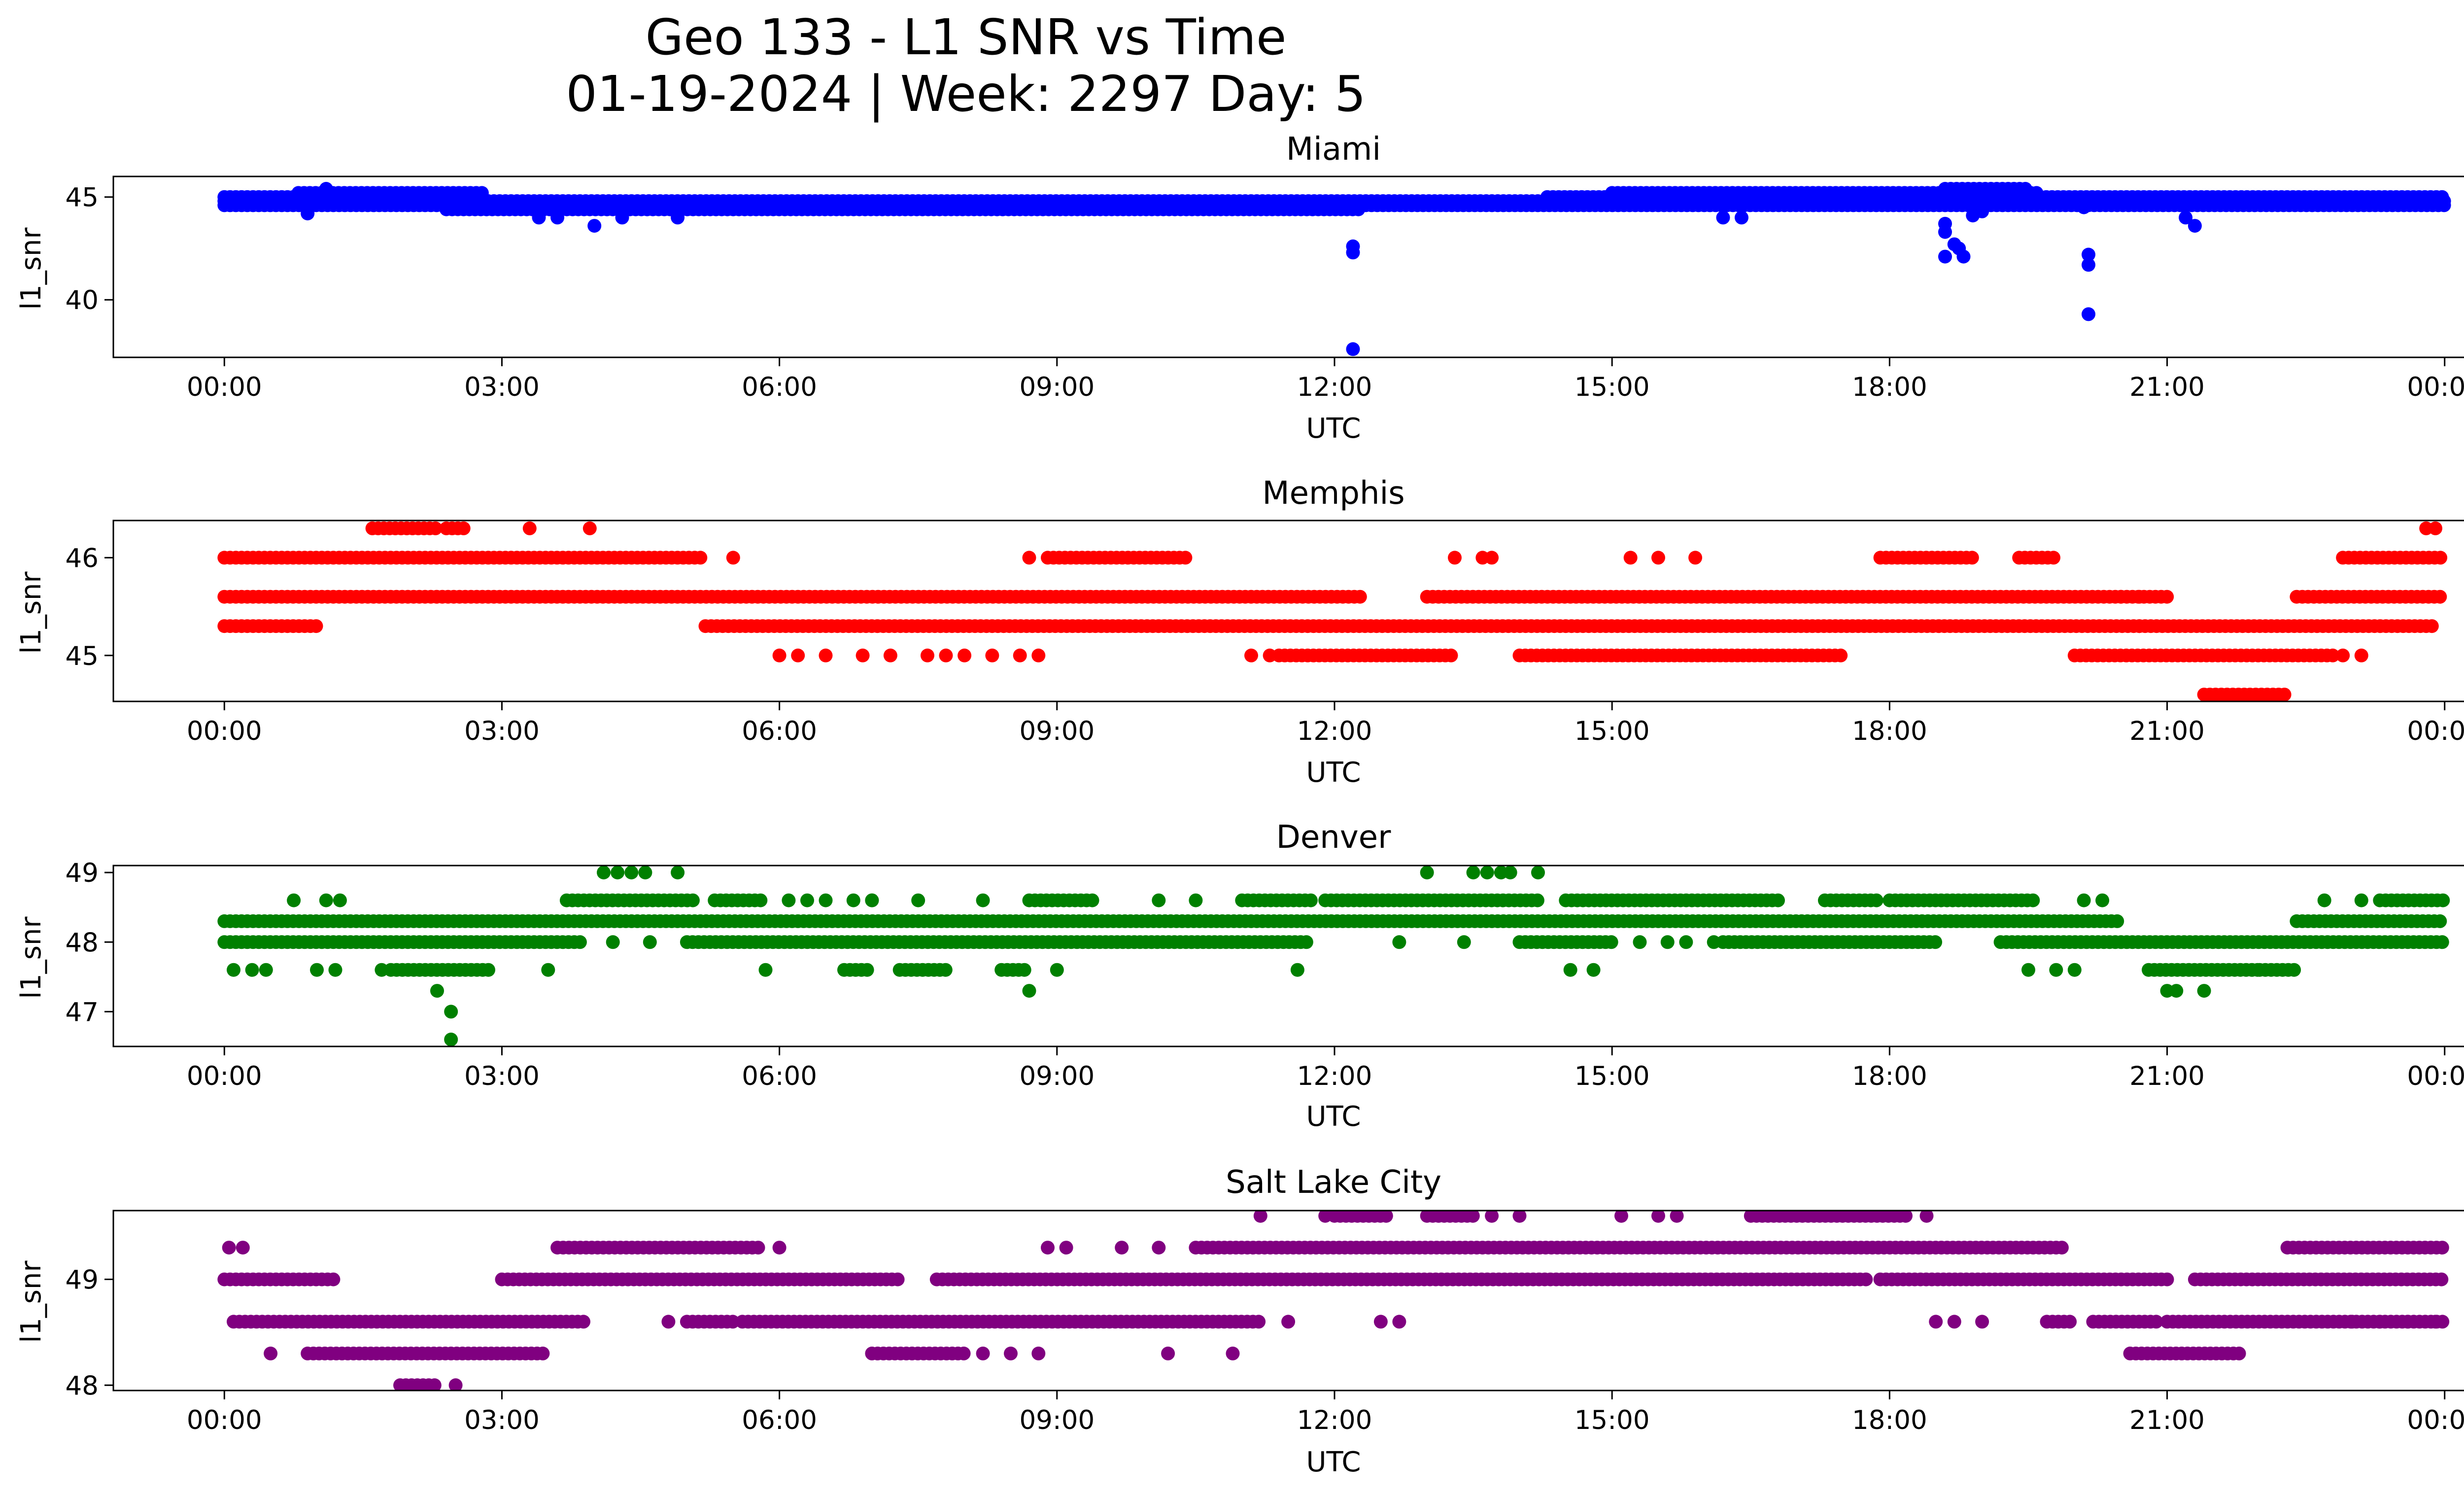 Image resolution: width=2464 pixels, height=1495 pixels. Describe the element at coordinates (1612, 387) in the screenshot. I see `x-tick-label: 15:00` at that location.